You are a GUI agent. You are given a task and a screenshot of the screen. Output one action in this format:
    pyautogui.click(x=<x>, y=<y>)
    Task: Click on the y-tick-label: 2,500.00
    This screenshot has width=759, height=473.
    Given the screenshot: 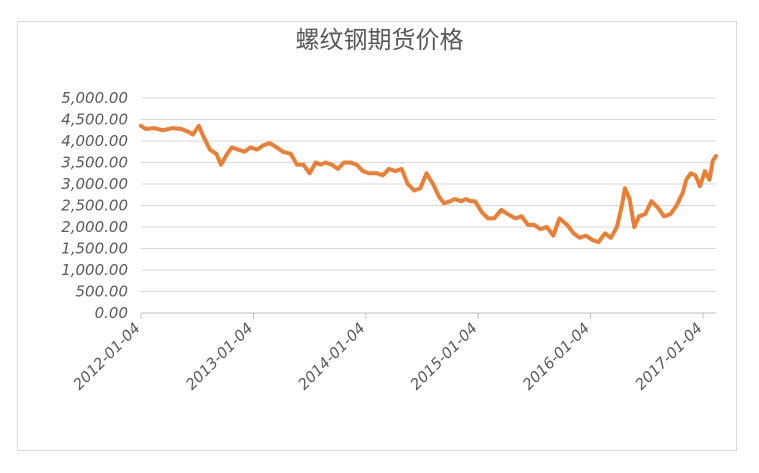 What is the action you would take?
    pyautogui.click(x=94, y=206)
    